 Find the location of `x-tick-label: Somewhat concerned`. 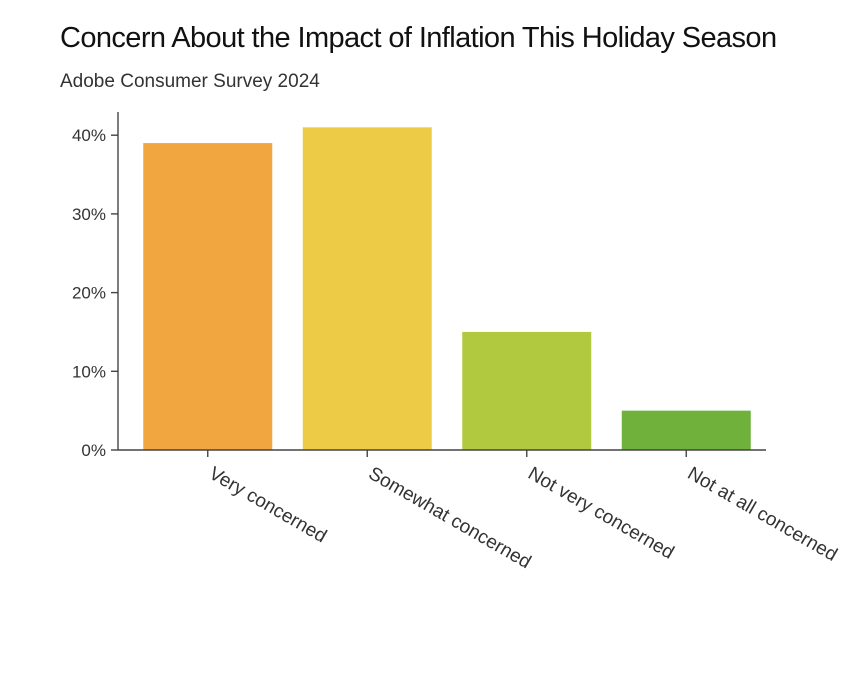

x-tick-label: Somewhat concerned is located at coordinates (450, 518).